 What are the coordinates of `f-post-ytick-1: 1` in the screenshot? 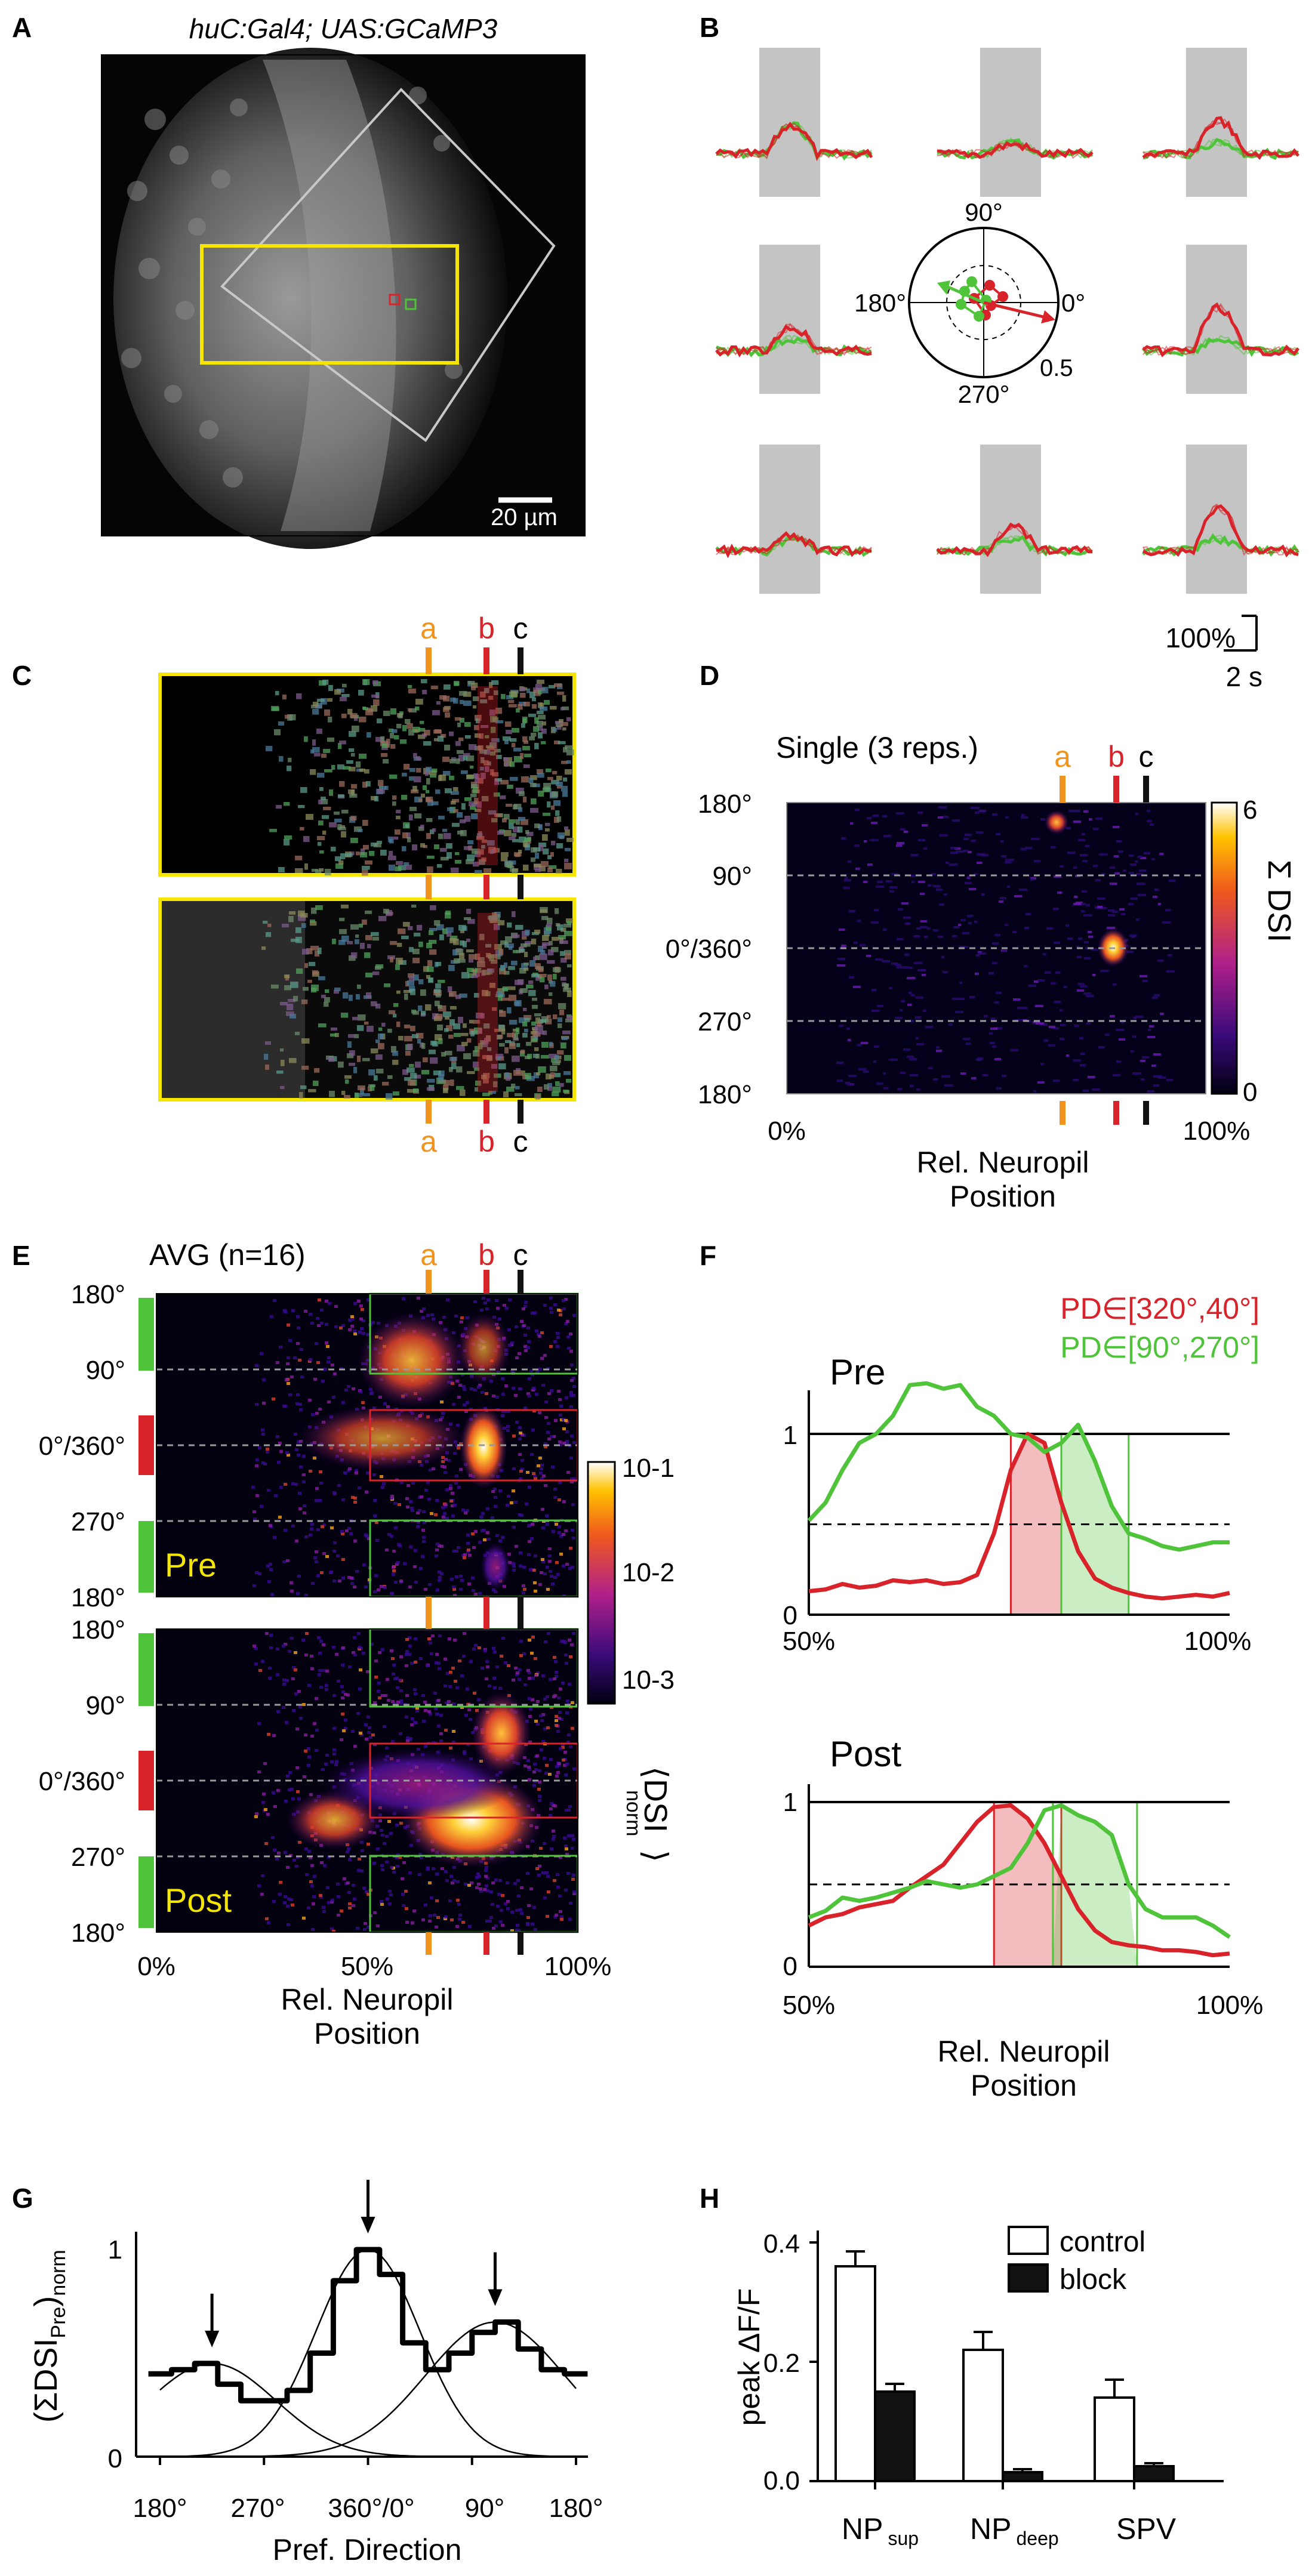 It's located at (790, 1803).